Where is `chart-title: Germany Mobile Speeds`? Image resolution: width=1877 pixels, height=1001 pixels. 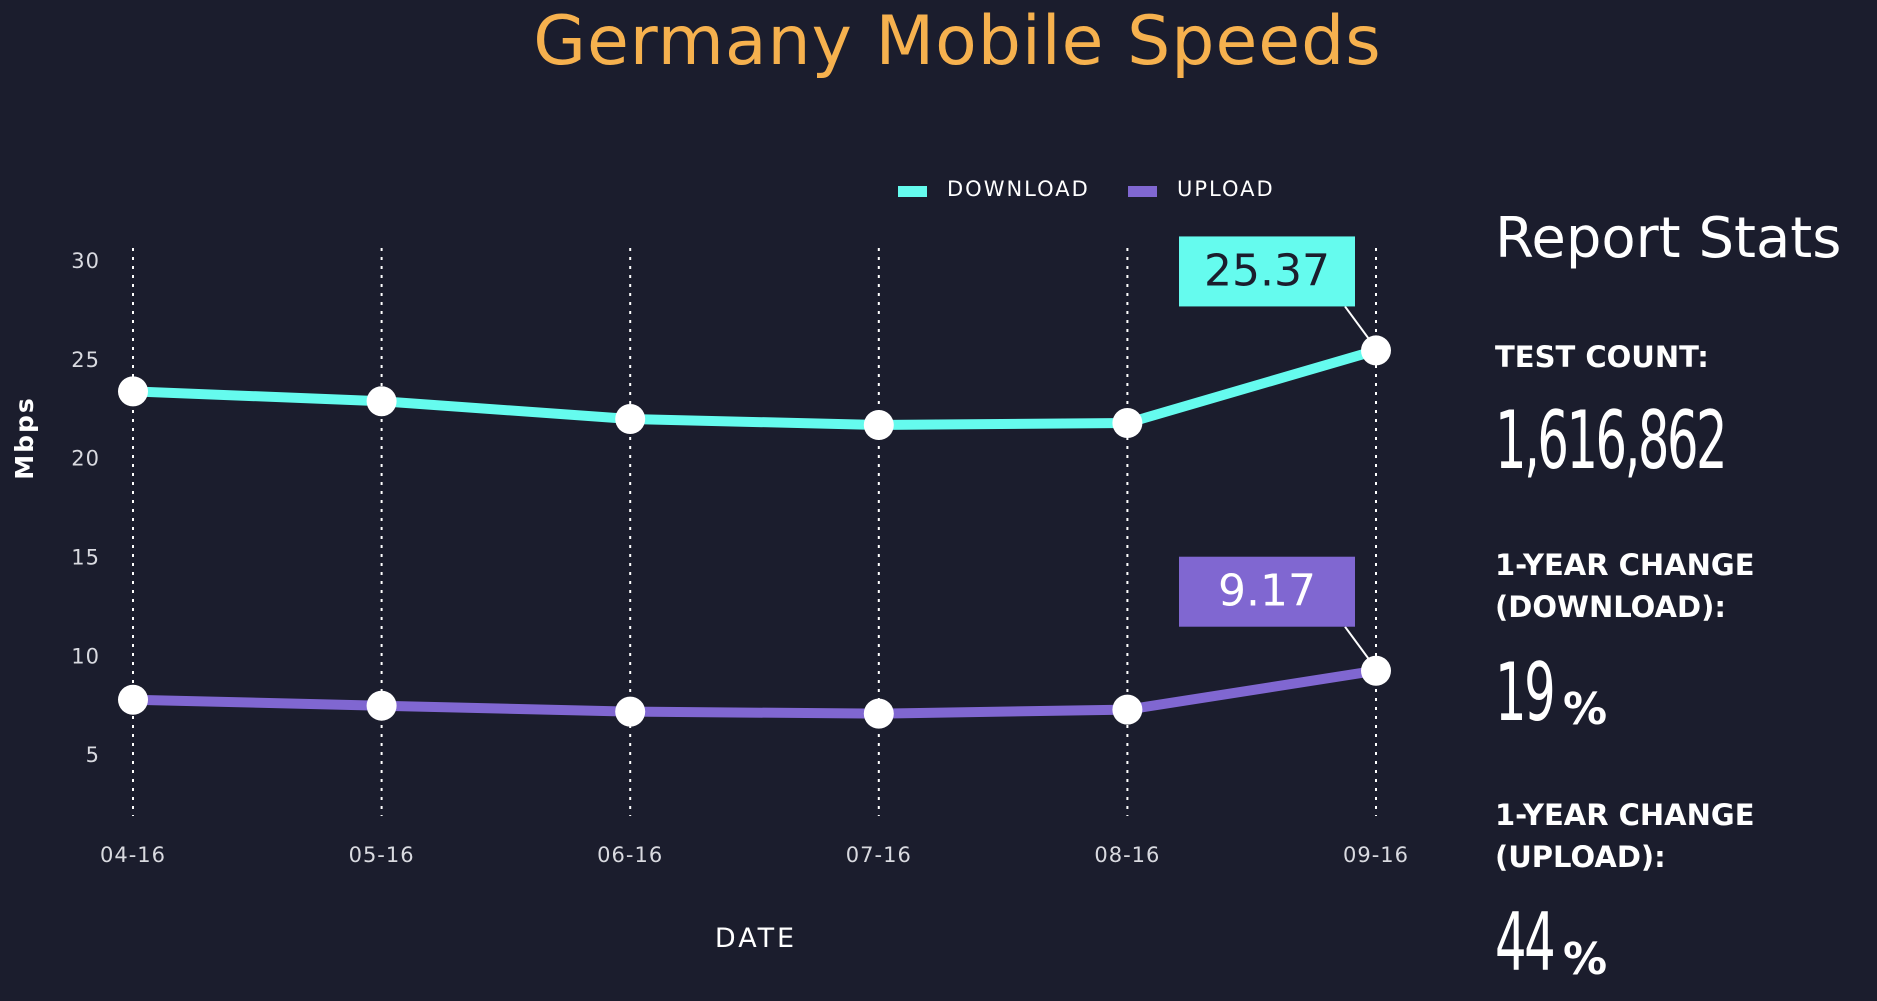 chart-title: Germany Mobile Speeds is located at coordinates (957, 41).